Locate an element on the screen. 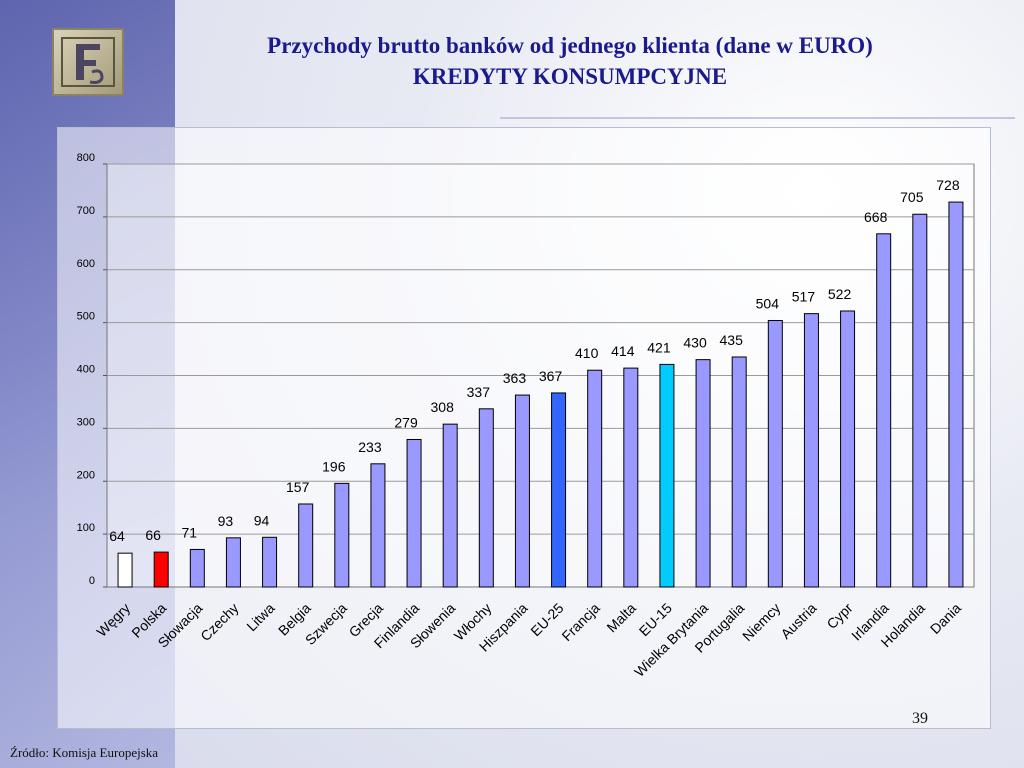 This screenshot has height=768, width=1024. category-label: Austria is located at coordinates (798, 621).